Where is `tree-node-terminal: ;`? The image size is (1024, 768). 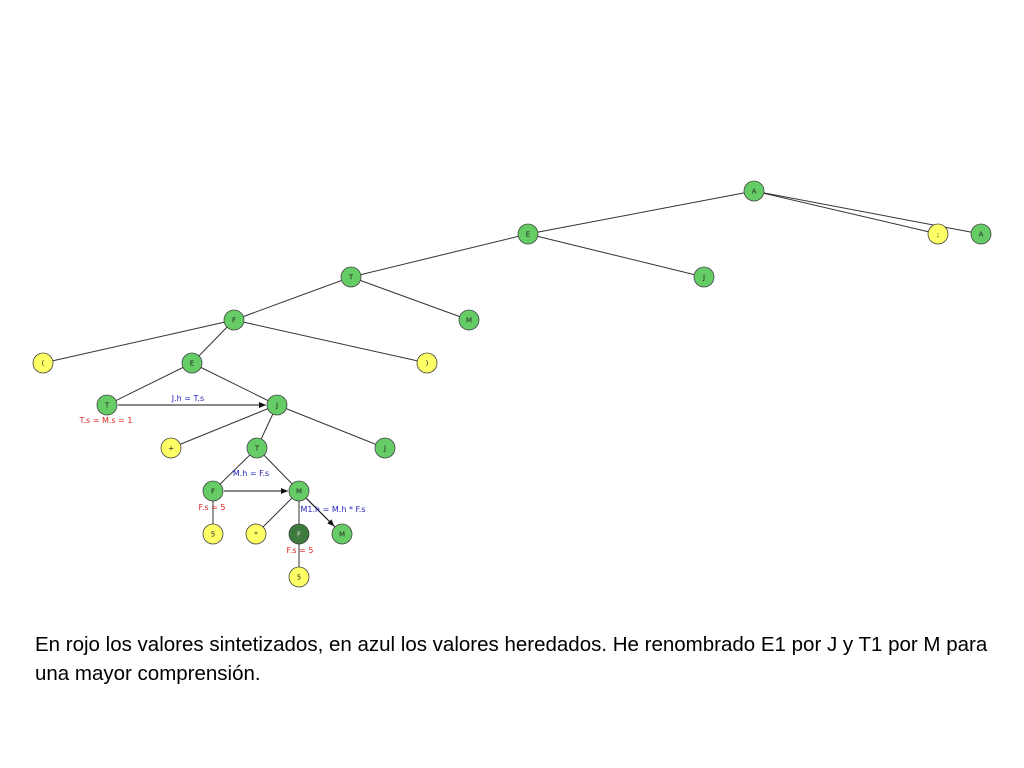
tree-node-terminal: ; is located at coordinates (938, 234).